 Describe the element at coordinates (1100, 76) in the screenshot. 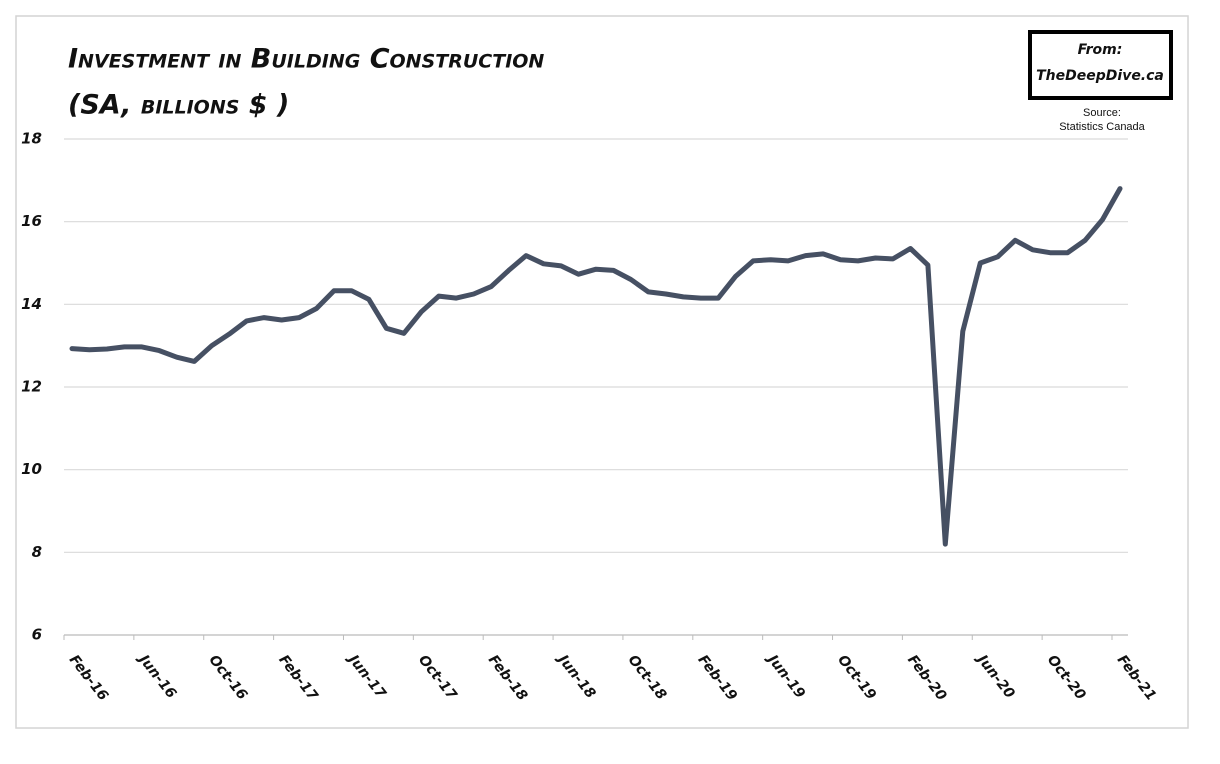

I see `badge-line: TheDeepDive.ca` at that location.